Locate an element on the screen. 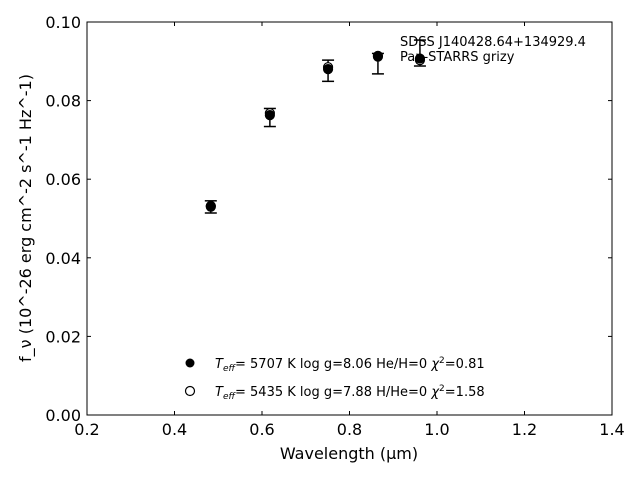 This screenshot has height=484, width=640. y-axis-label: f_ν (10^-26 erg cm^-2 s^-1 Hz^-1) is located at coordinates (26, 218).